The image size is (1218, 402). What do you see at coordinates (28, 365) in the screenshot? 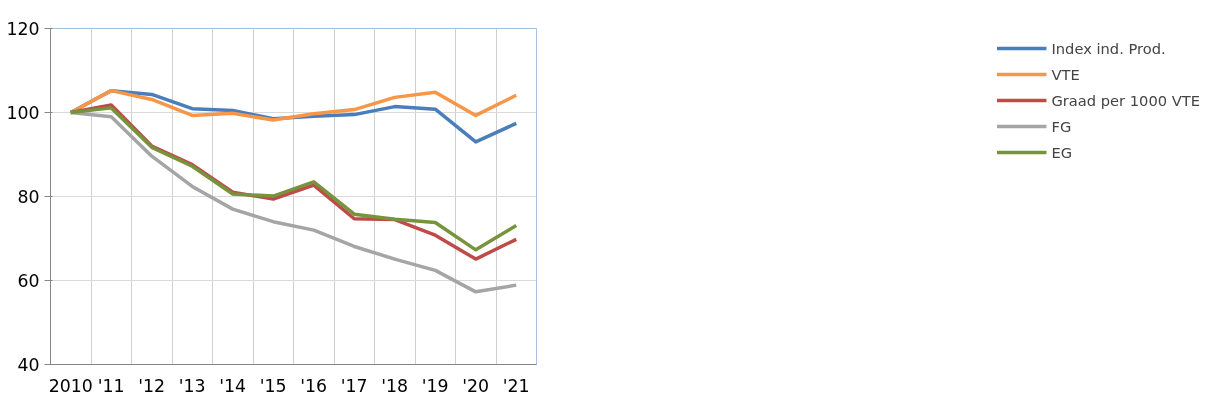
I see `y-tick-label: 40` at bounding box center [28, 365].